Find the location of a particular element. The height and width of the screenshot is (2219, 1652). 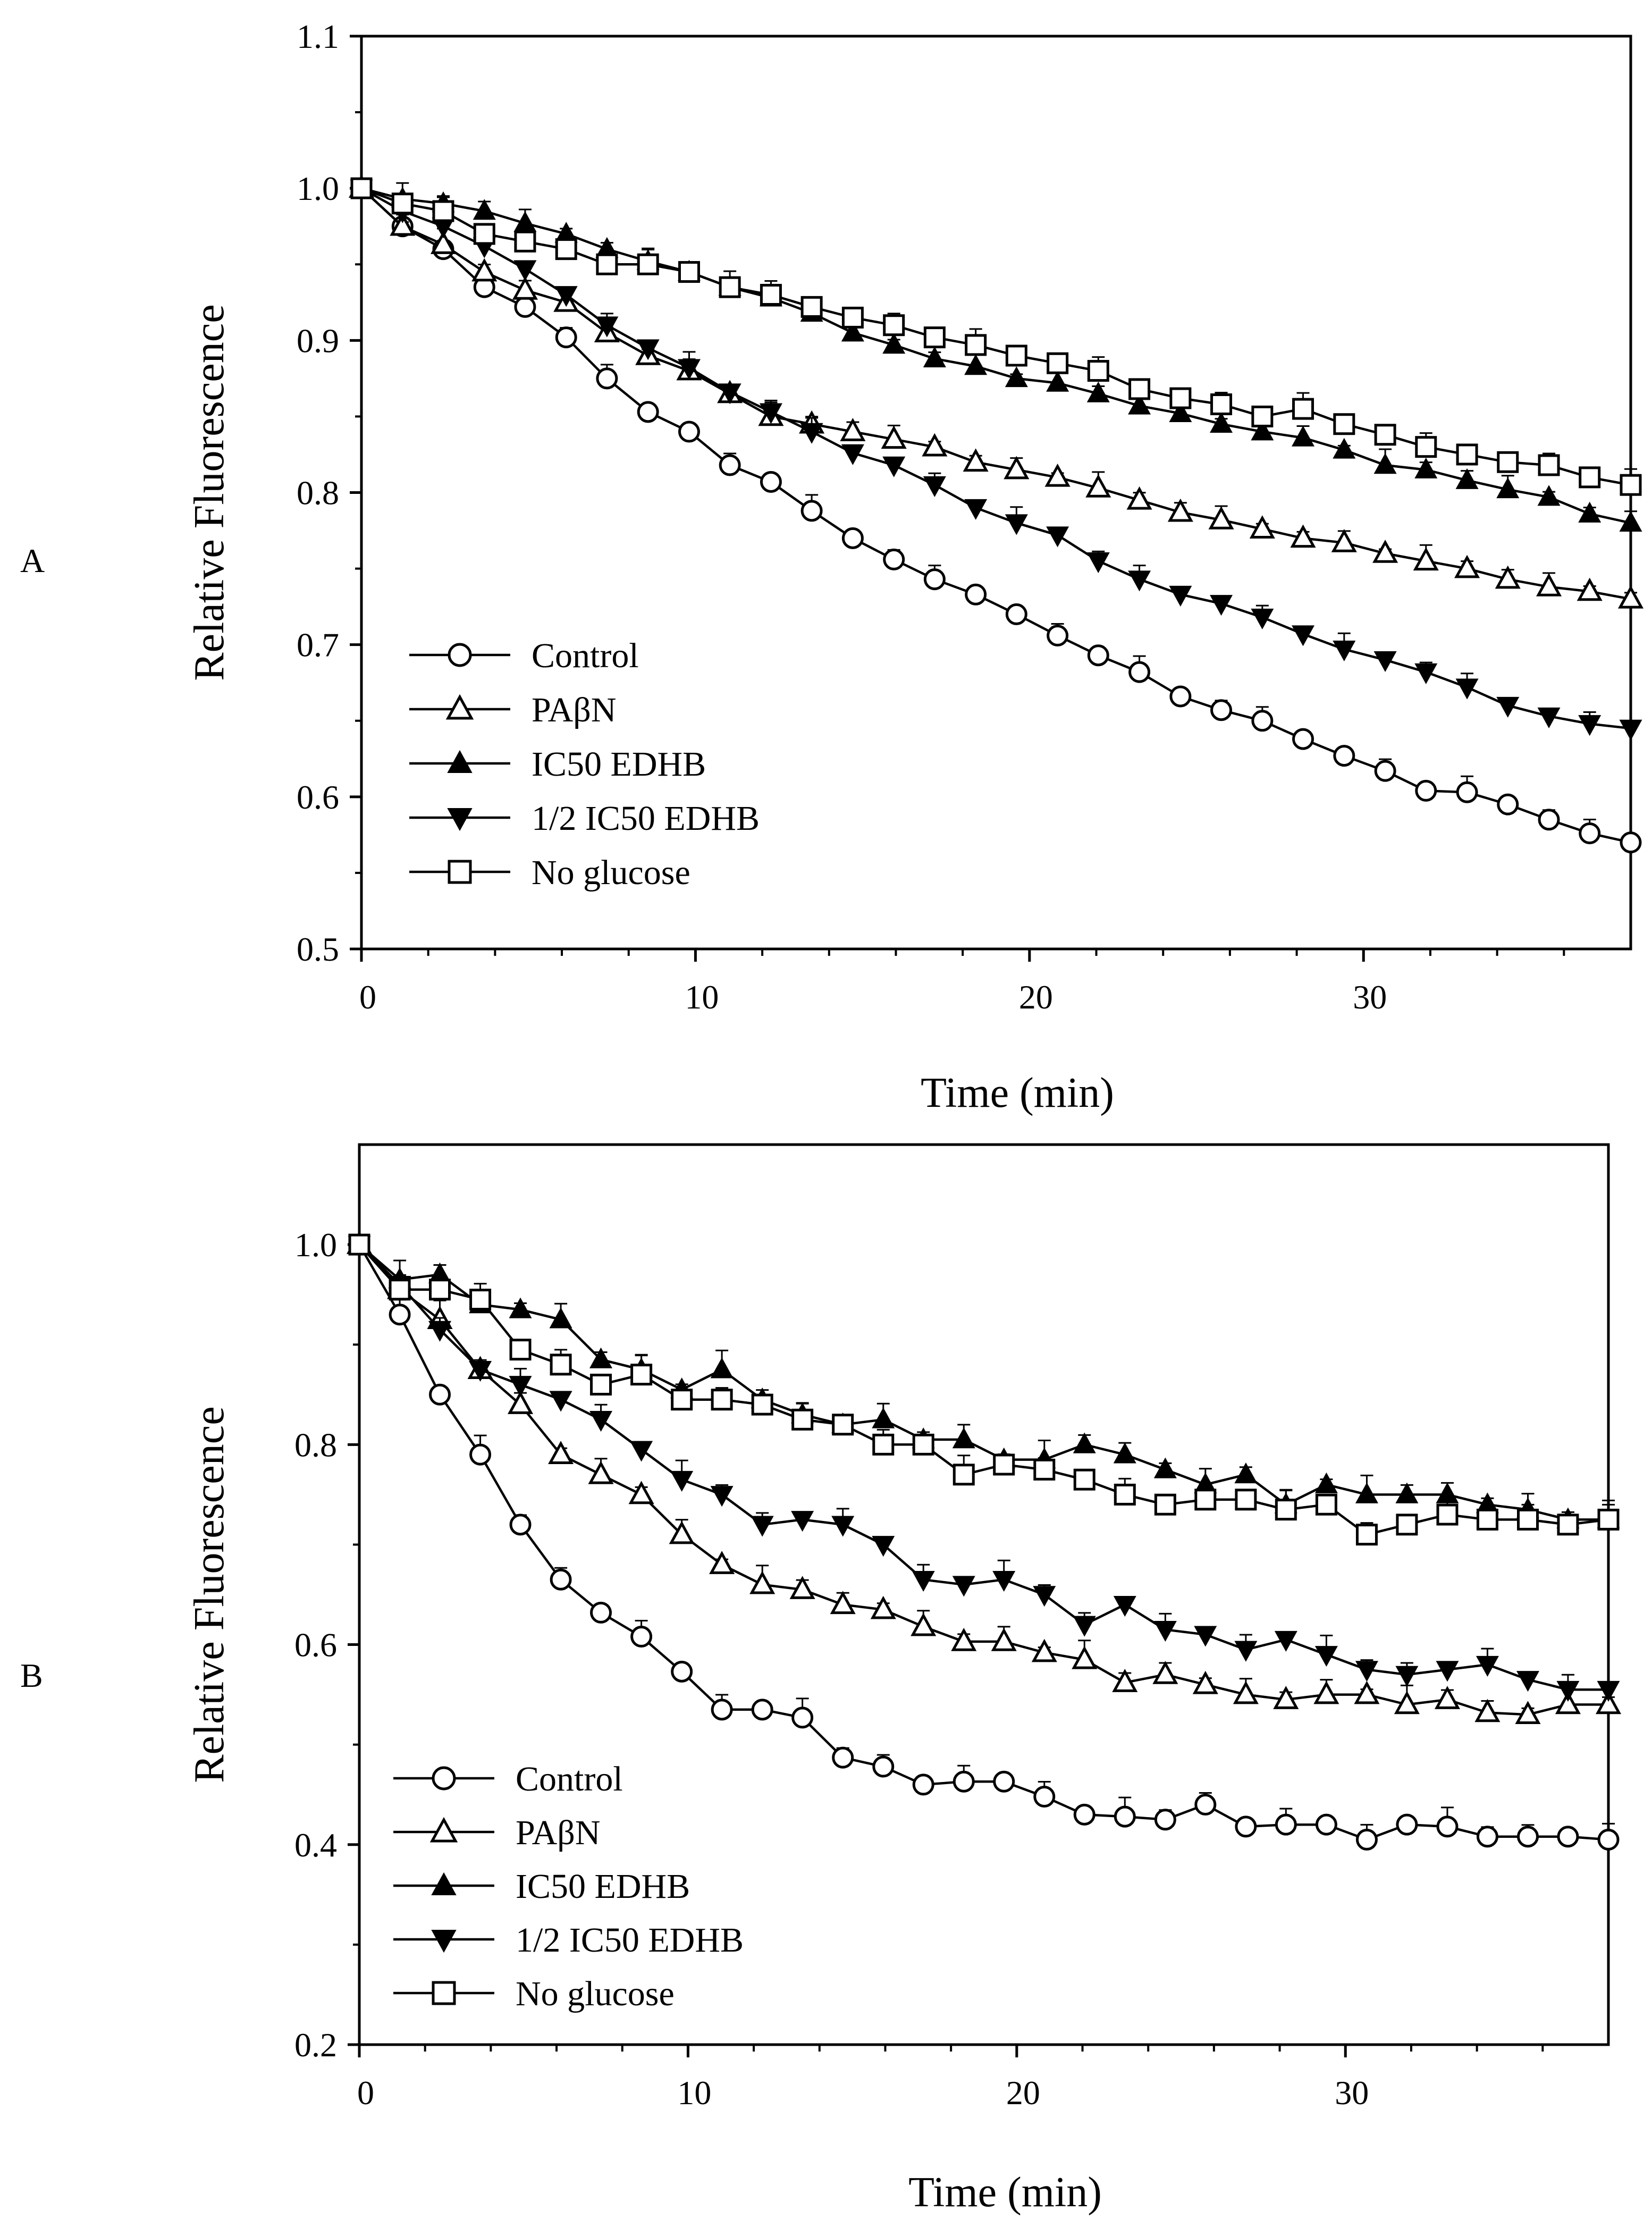

series-line is located at coordinates (996, 355).